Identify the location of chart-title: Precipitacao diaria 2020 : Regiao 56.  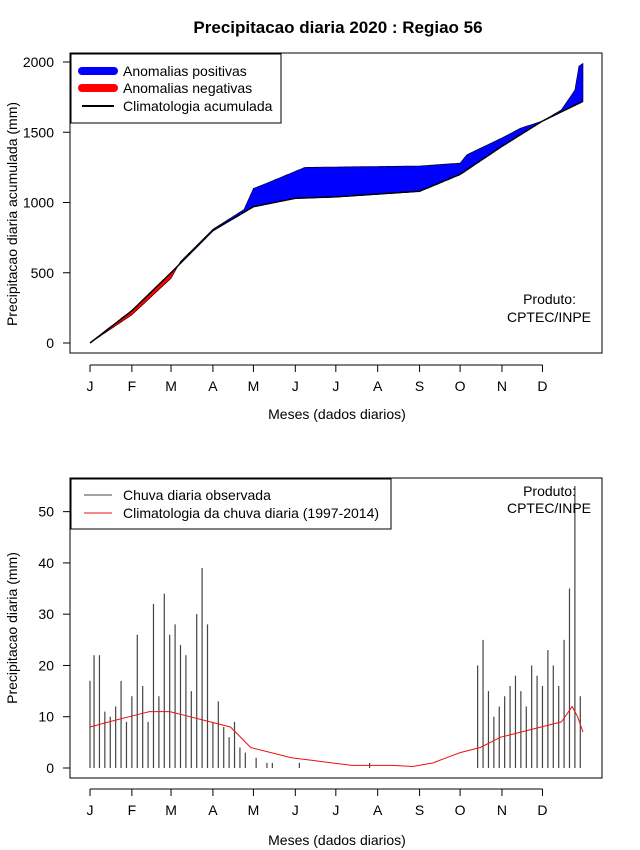
(337, 27).